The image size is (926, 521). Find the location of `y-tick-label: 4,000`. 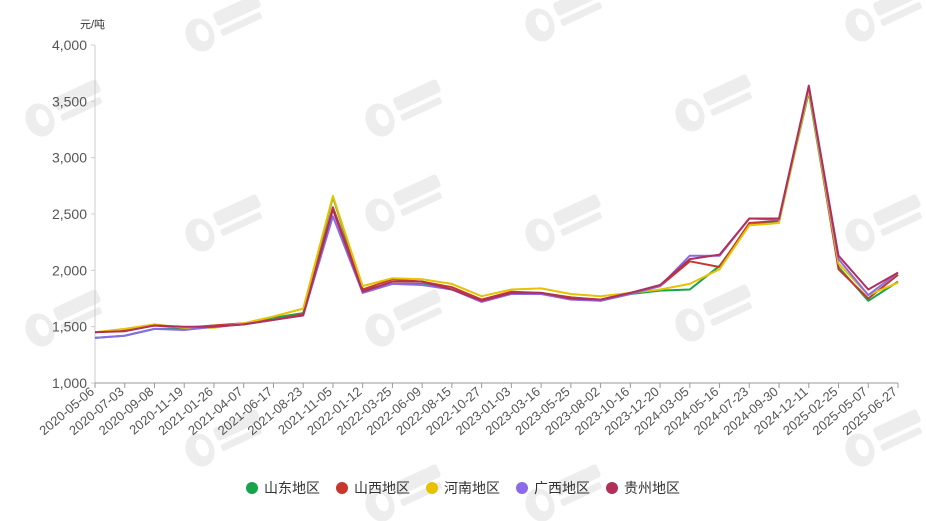

y-tick-label: 4,000 is located at coordinates (69, 45).